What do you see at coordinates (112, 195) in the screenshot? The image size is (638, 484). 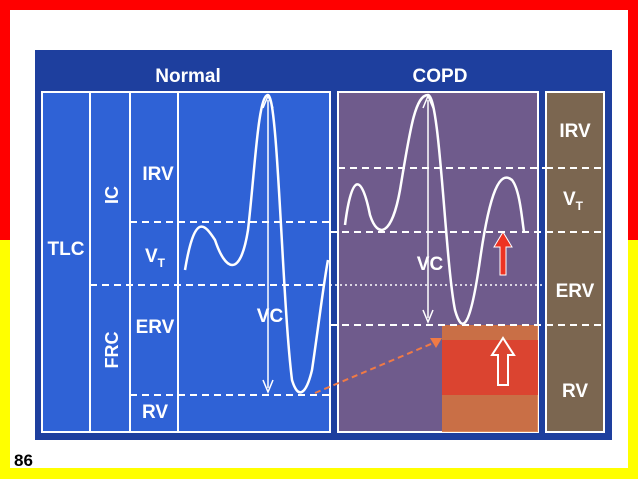 I see `ic-label: IC` at bounding box center [112, 195].